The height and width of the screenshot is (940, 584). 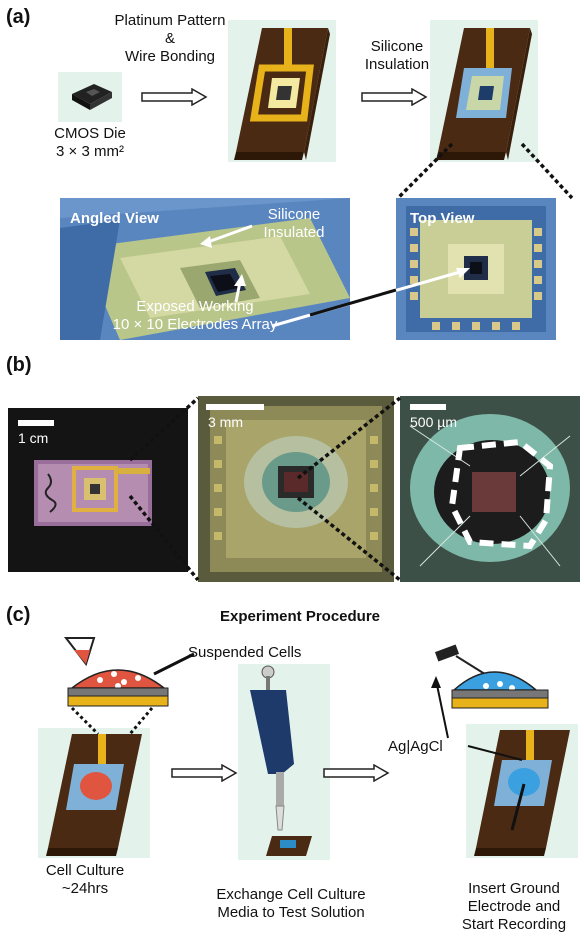 What do you see at coordinates (225, 422) in the screenshot?
I see `scale-label-2: 3 mm` at bounding box center [225, 422].